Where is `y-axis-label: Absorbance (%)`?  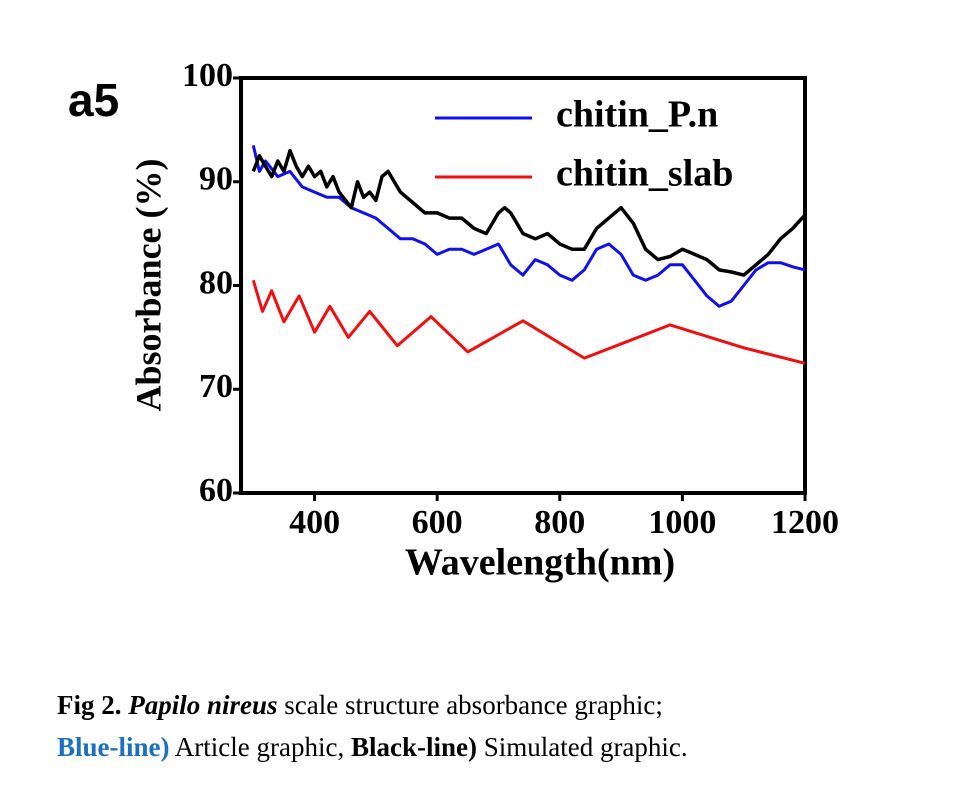
y-axis-label: Absorbance (%) is located at coordinates (148, 285).